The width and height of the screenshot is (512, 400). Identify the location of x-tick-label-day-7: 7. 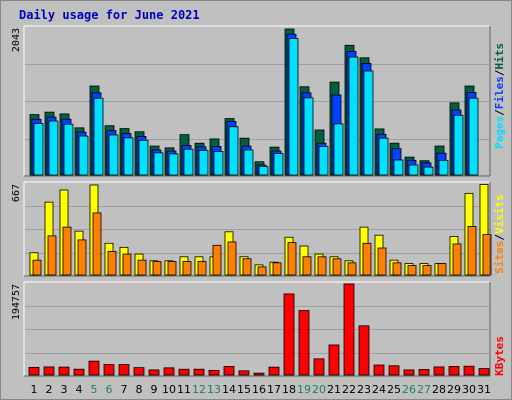
(124, 389).